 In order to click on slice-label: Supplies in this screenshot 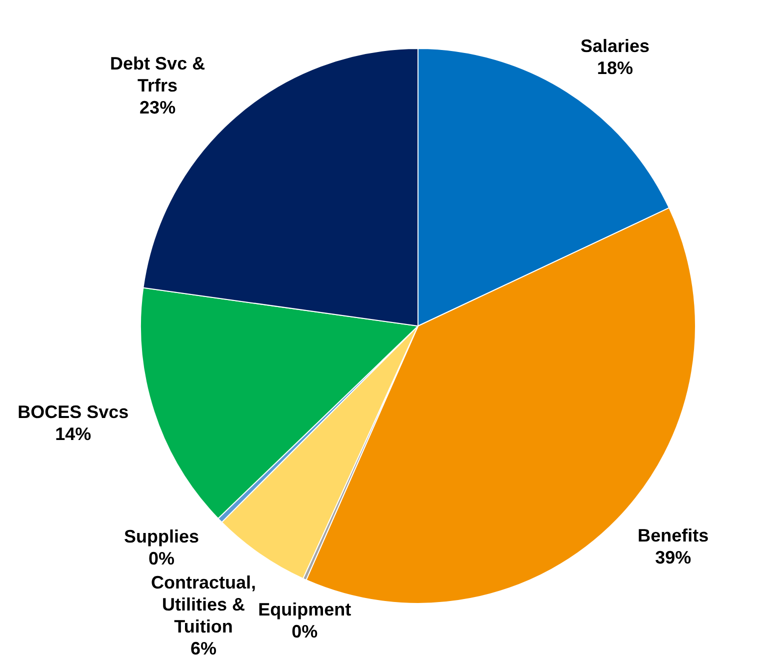, I will do `click(162, 536)`.